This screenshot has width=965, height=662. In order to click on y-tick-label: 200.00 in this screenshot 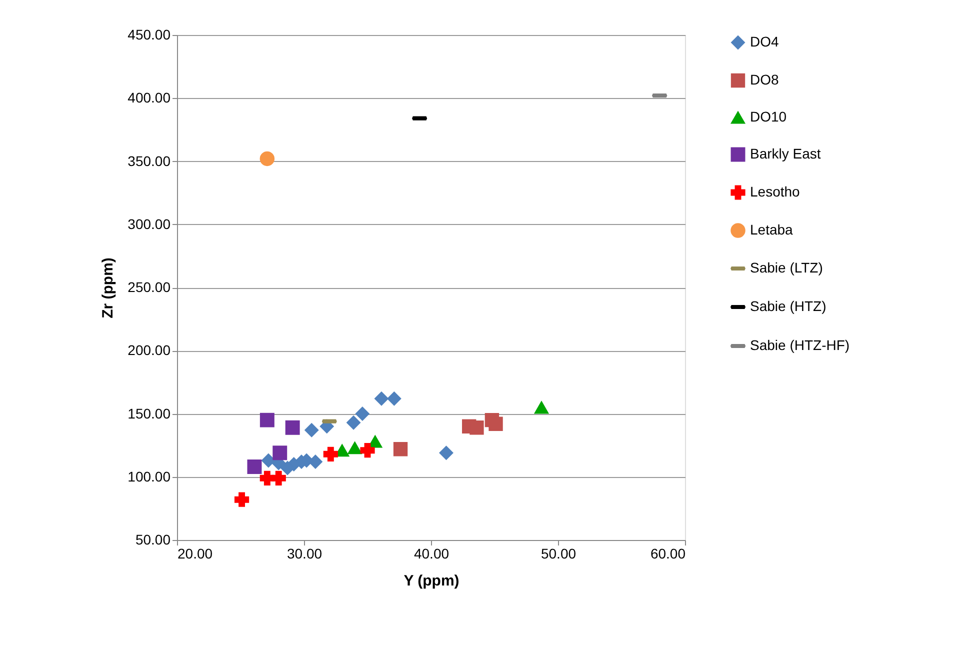, I will do `click(149, 350)`.